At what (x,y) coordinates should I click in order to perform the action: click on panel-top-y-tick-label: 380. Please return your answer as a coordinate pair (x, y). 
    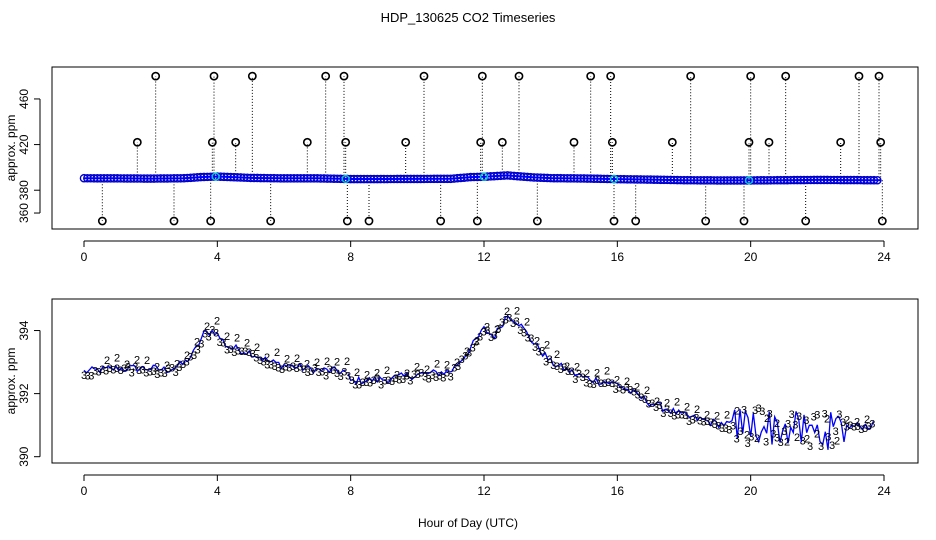
    Looking at the image, I should click on (24, 190).